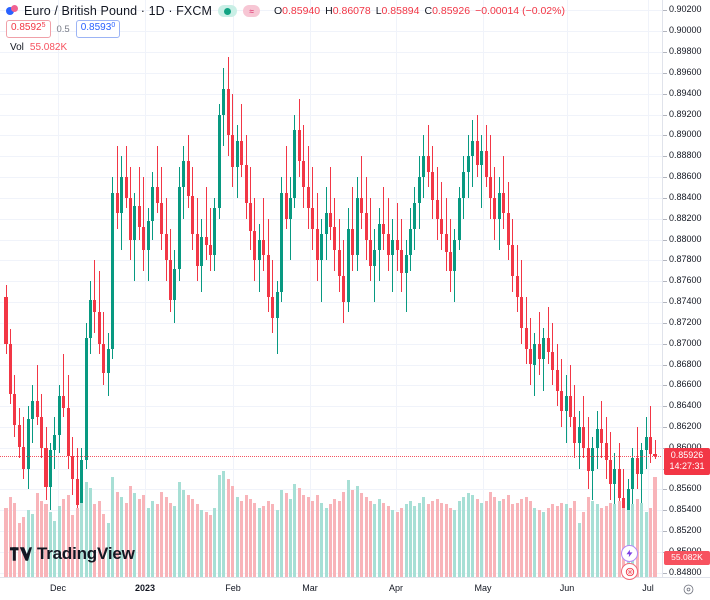 Image resolution: width=710 pixels, height=600 pixels. I want to click on gear-icon, so click(688, 589).